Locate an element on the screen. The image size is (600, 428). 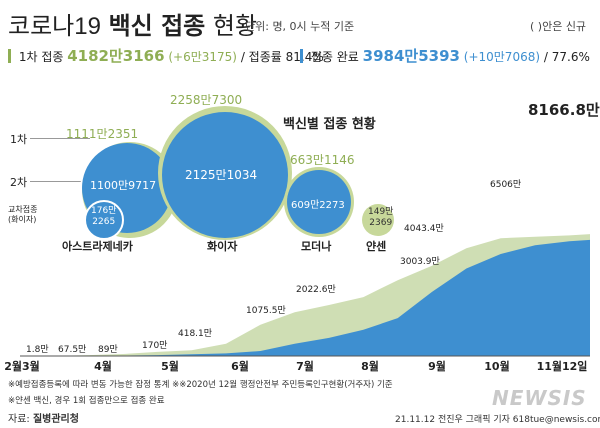
data-label: 4043.4만 is located at coordinates (424, 228).